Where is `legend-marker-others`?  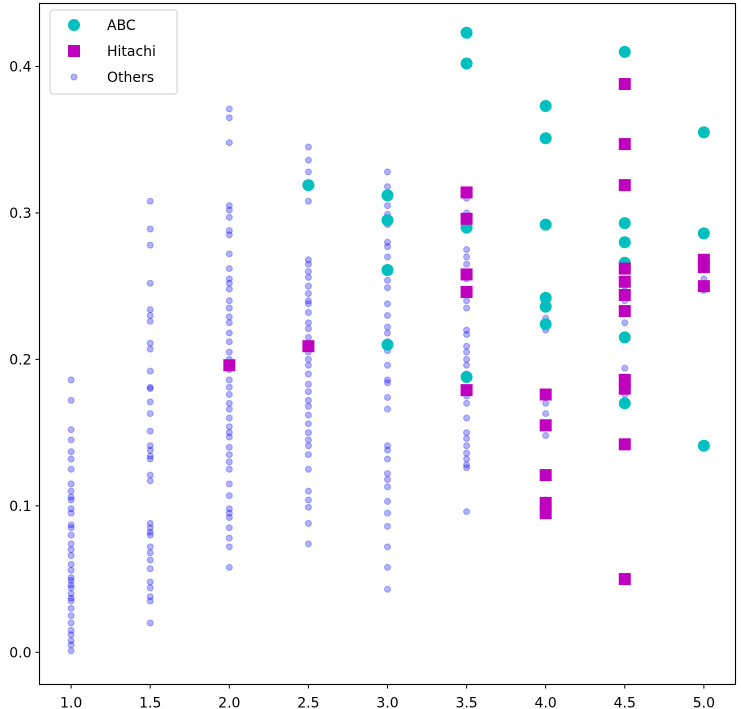
legend-marker-others is located at coordinates (74, 77).